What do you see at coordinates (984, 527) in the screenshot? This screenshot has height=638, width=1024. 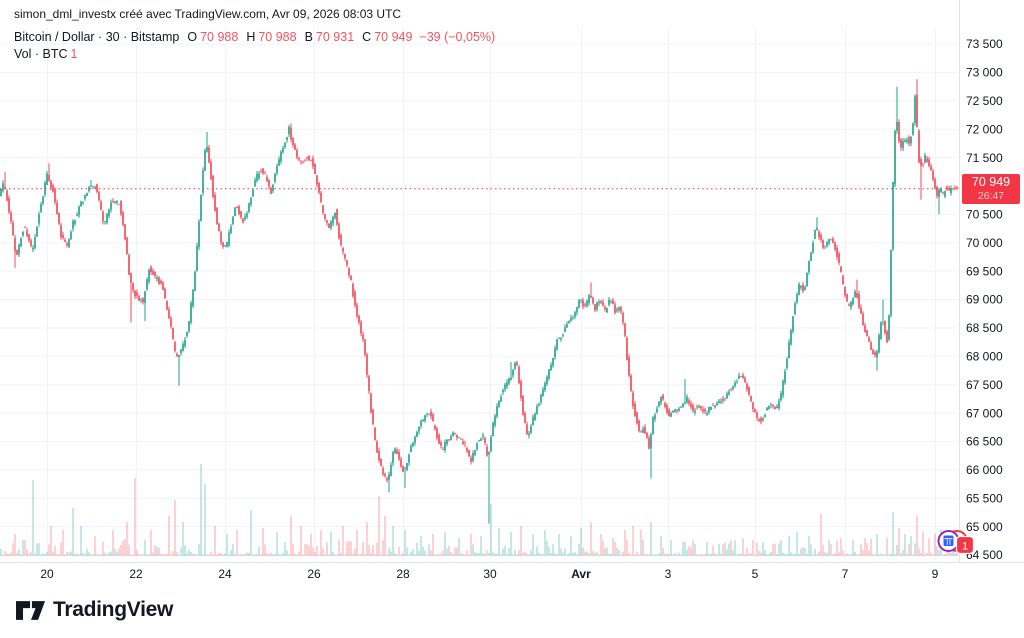 I see `price-axis-label: 65 000` at bounding box center [984, 527].